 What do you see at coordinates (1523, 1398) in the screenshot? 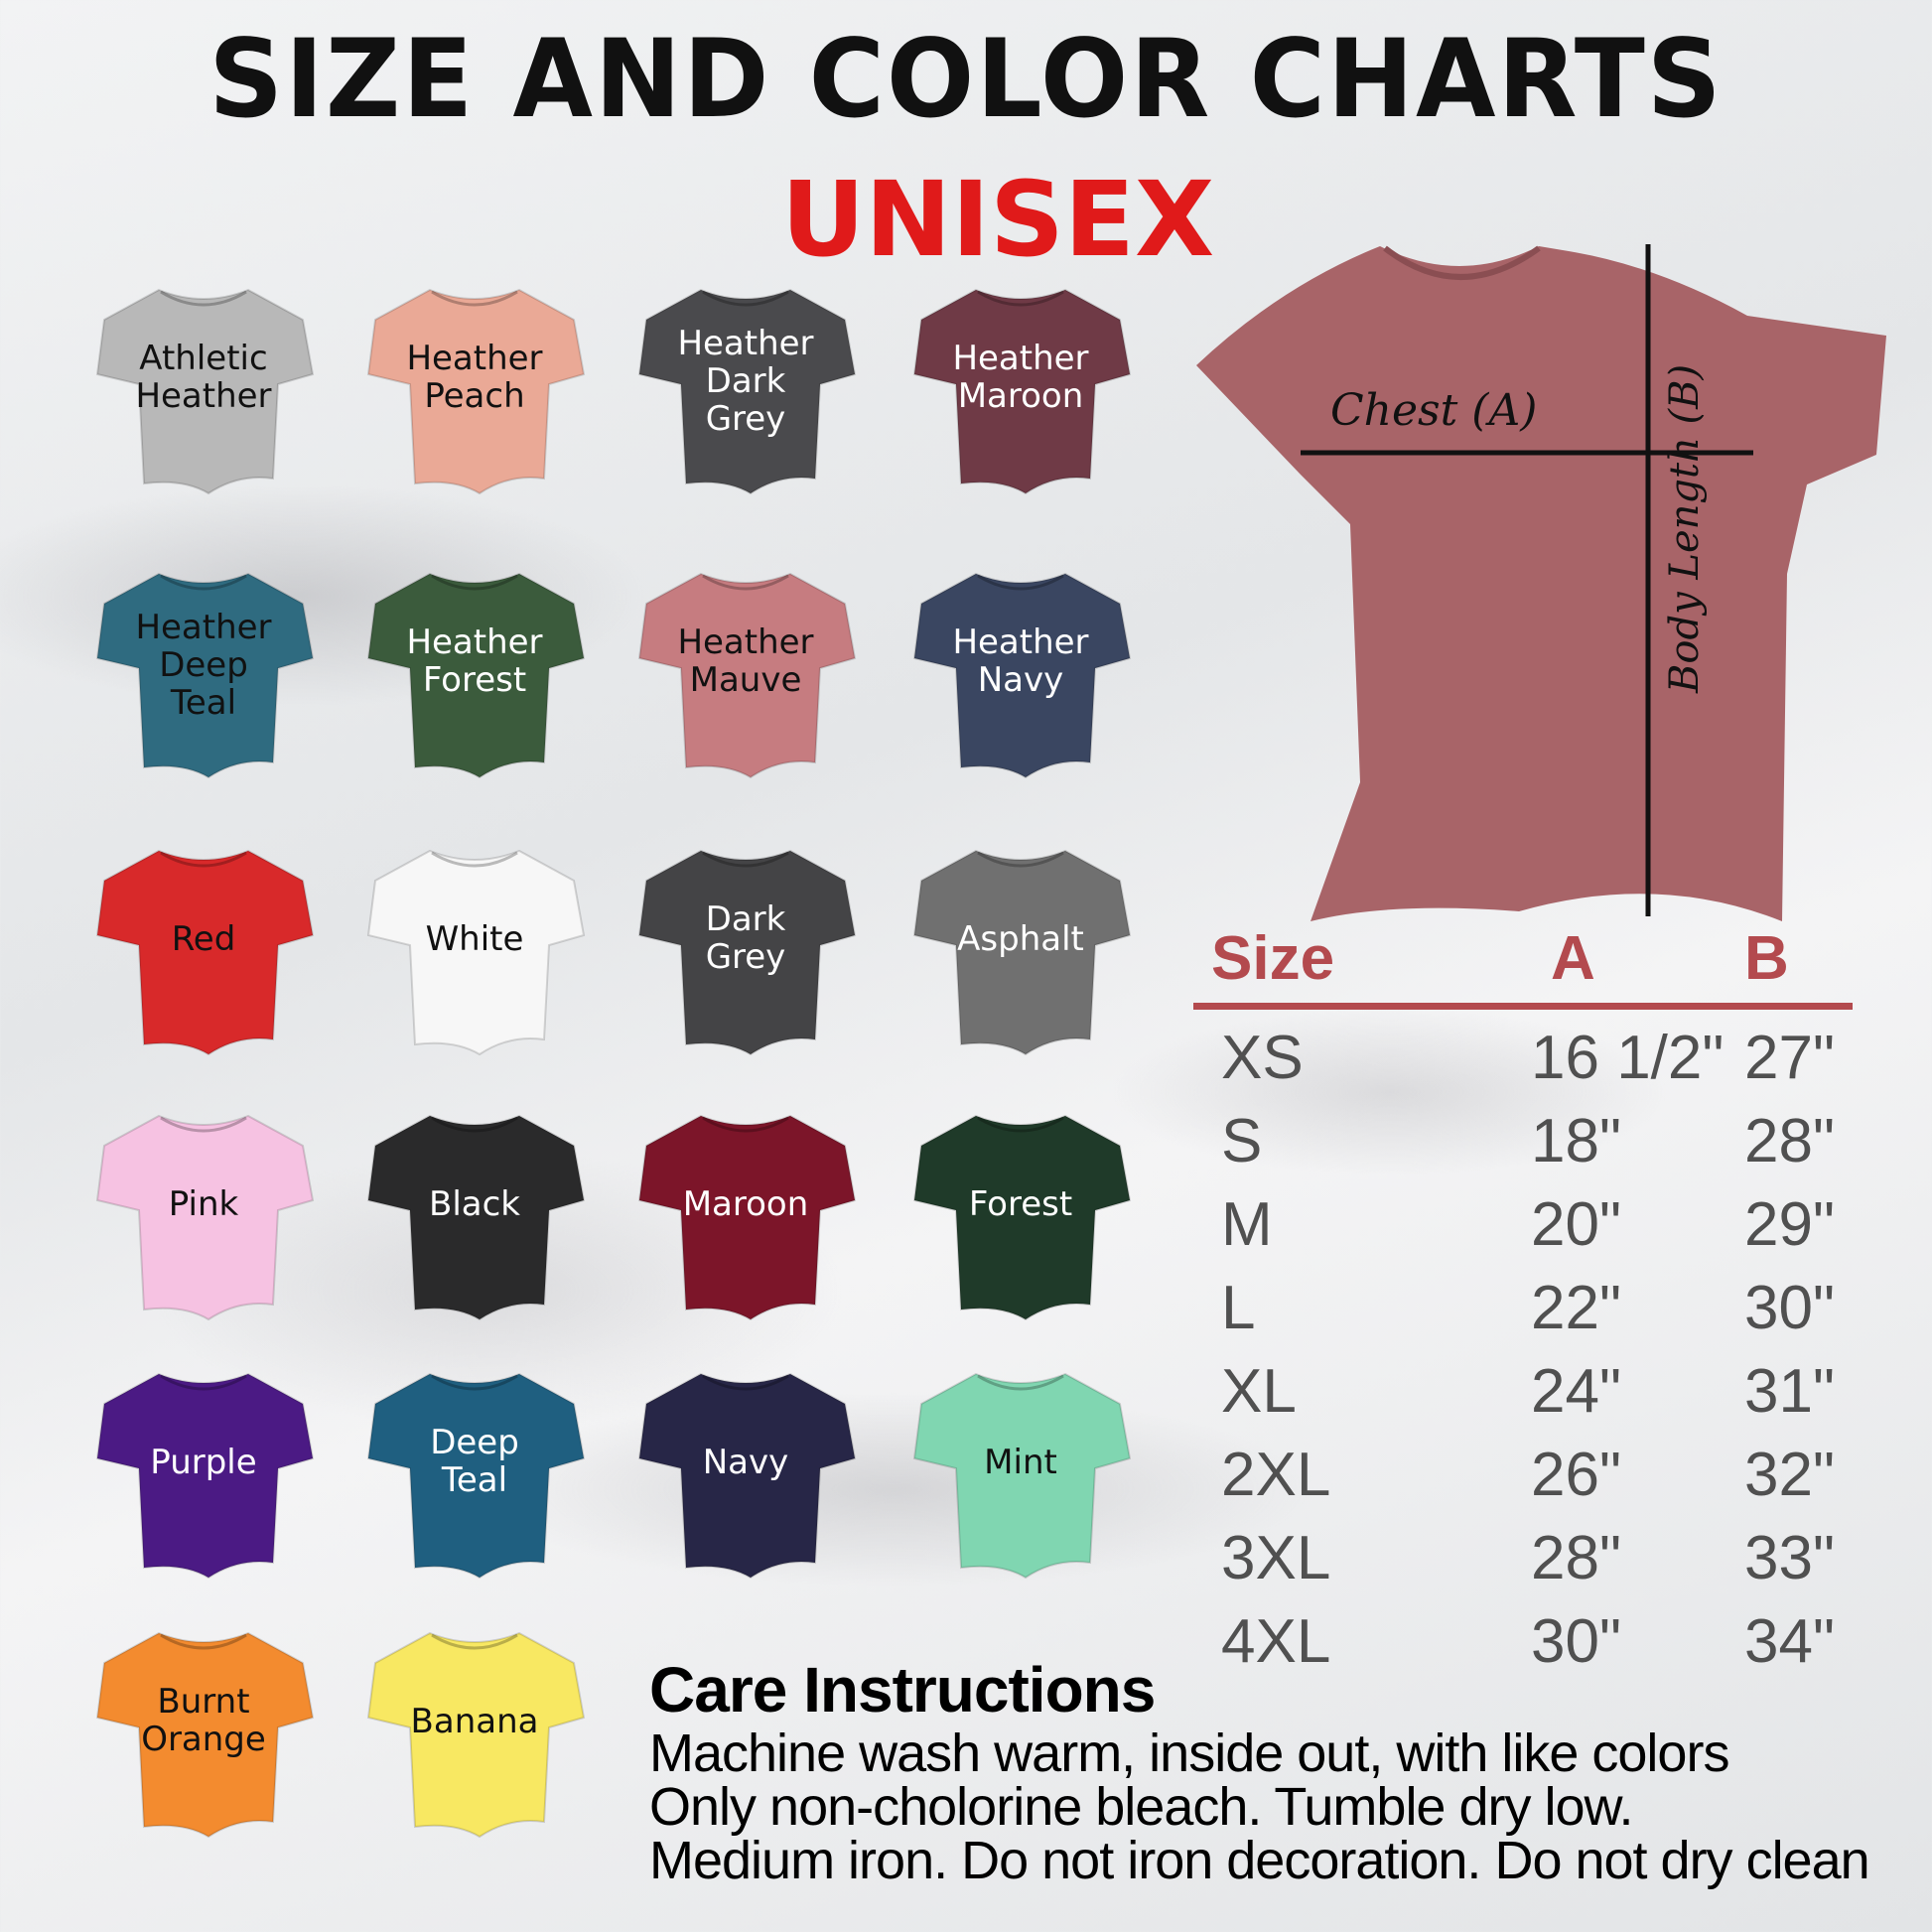
I see `table-row: XL 24" 31"` at bounding box center [1523, 1398].